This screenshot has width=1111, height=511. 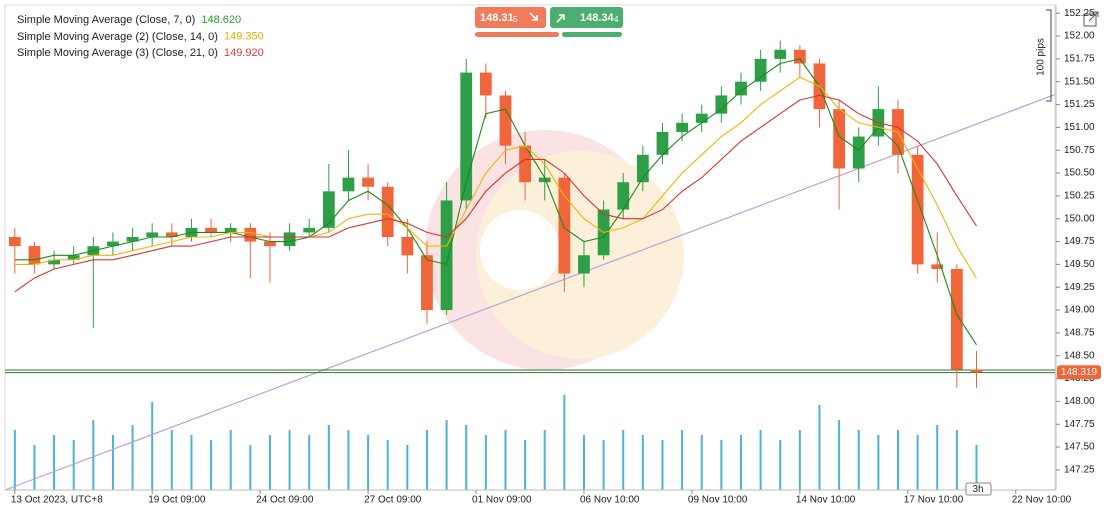 I want to click on sell-button, so click(x=510, y=17).